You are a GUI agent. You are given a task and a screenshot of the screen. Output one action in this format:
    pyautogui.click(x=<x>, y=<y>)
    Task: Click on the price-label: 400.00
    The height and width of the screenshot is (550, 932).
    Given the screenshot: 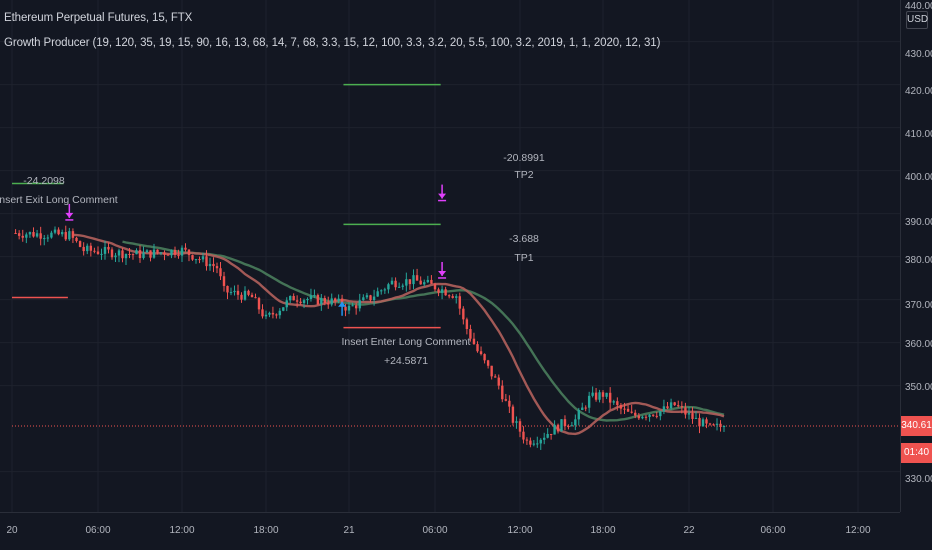 What is the action you would take?
    pyautogui.click(x=918, y=177)
    